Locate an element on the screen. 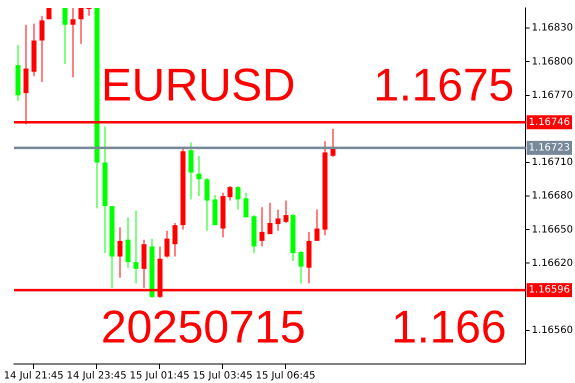 This screenshot has height=383, width=575. y-tick-label: 1.16800 is located at coordinates (553, 62).